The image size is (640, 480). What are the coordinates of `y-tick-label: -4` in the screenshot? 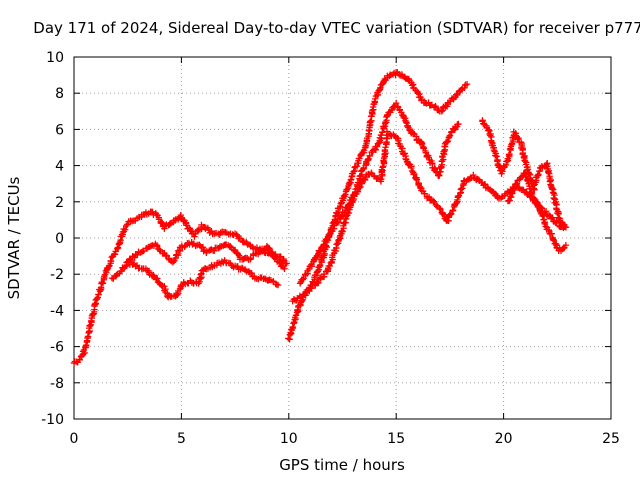 It's located at (57, 311).